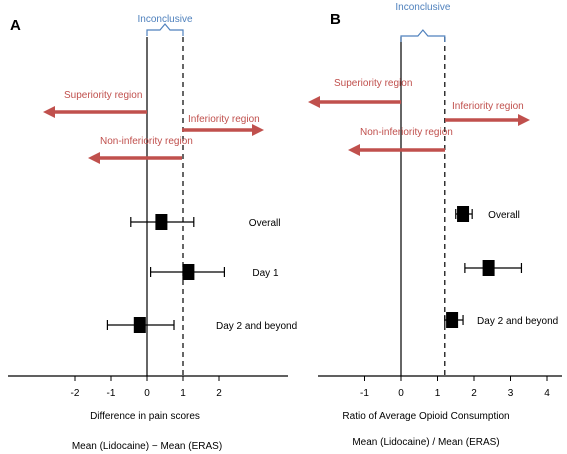 This screenshot has width=567, height=454. What do you see at coordinates (147, 446) in the screenshot?
I see `panel-a-x-axis-subtitle: Mean (Lidocaine) − Mean (ERAS)` at bounding box center [147, 446].